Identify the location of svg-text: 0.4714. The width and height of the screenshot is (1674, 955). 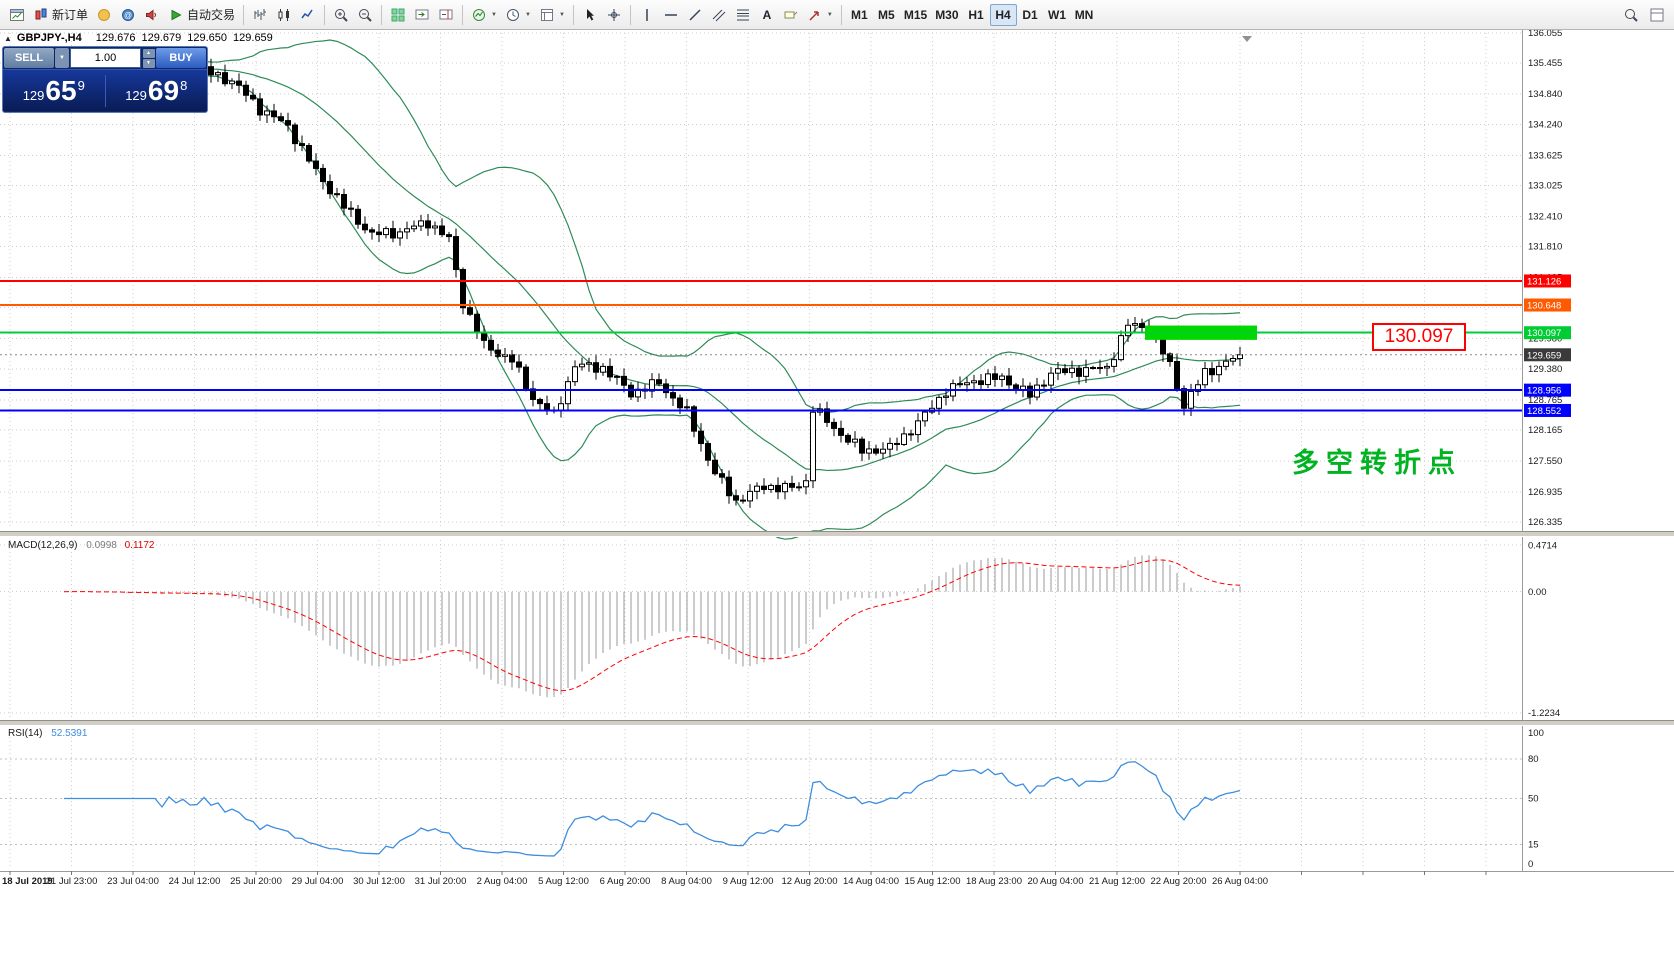
(1542, 546).